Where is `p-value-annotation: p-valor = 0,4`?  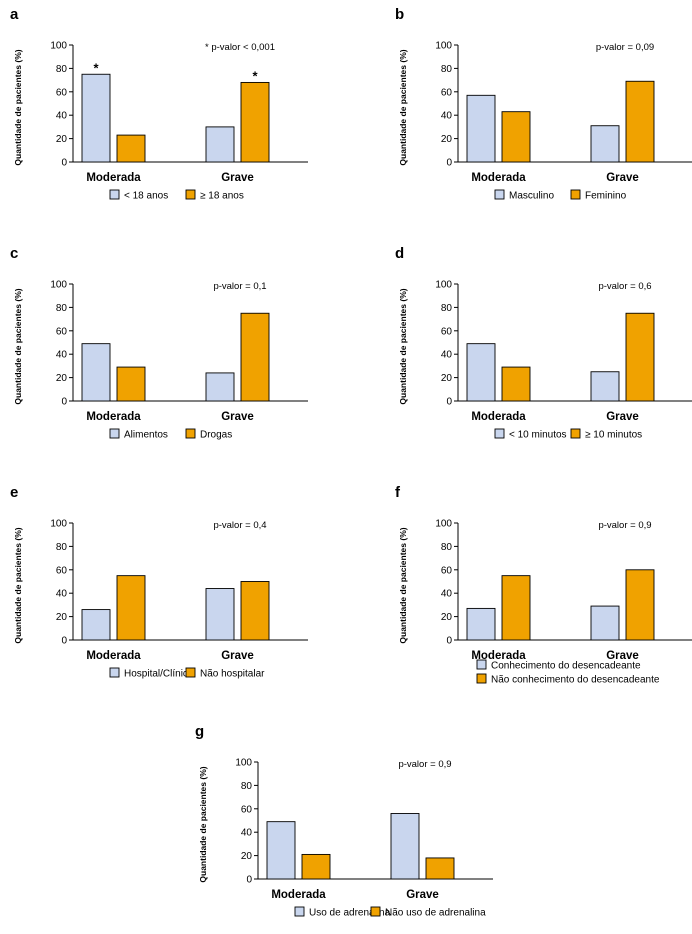
p-value-annotation: p-valor = 0,4 is located at coordinates (239, 525).